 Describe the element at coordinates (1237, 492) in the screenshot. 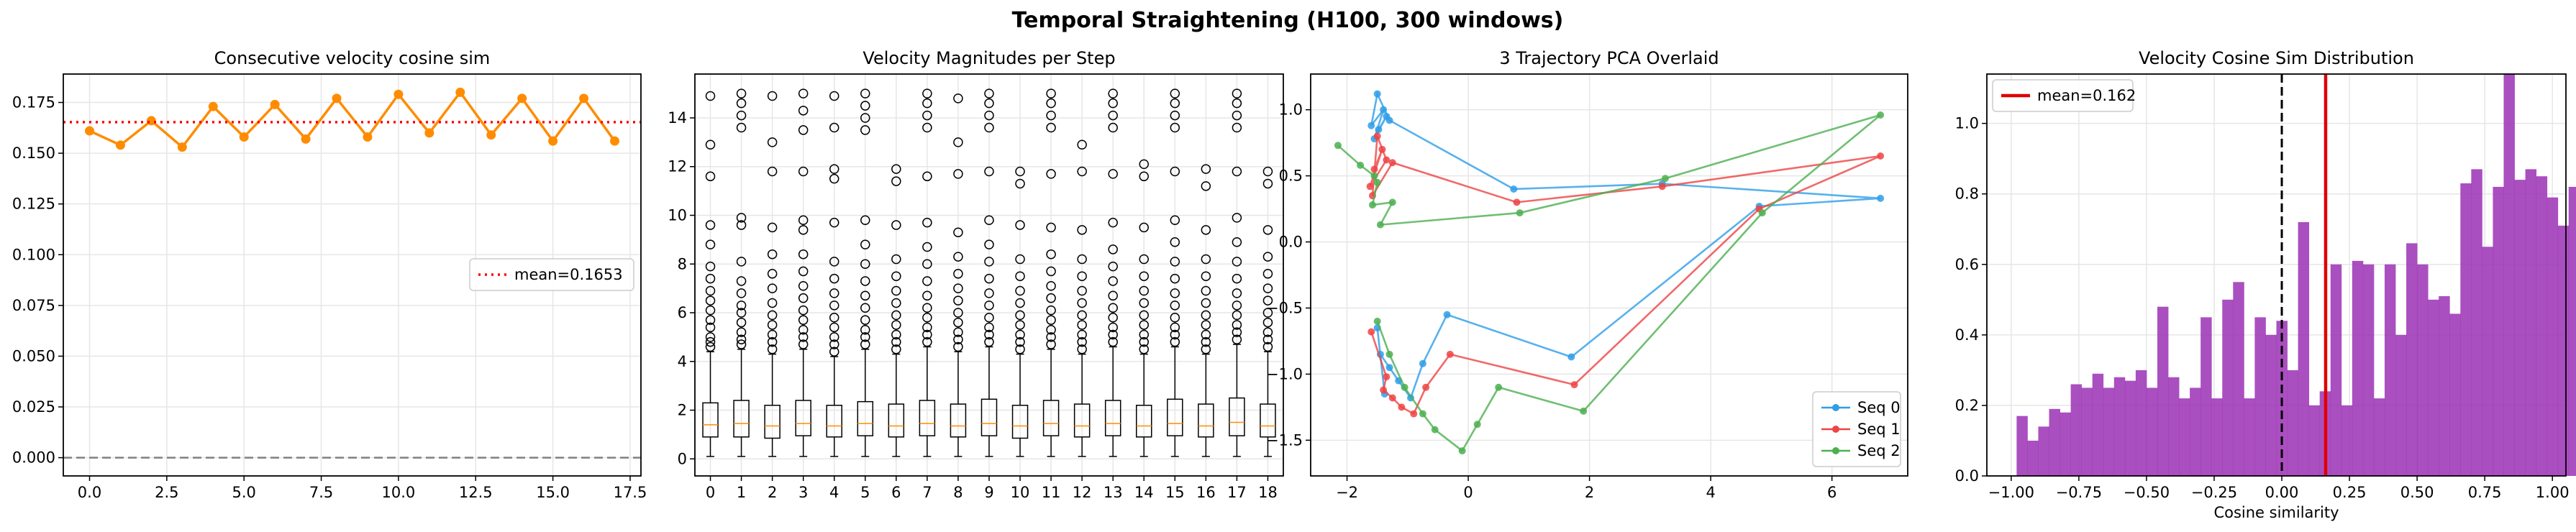

I see `x-tick-label: 17` at that location.